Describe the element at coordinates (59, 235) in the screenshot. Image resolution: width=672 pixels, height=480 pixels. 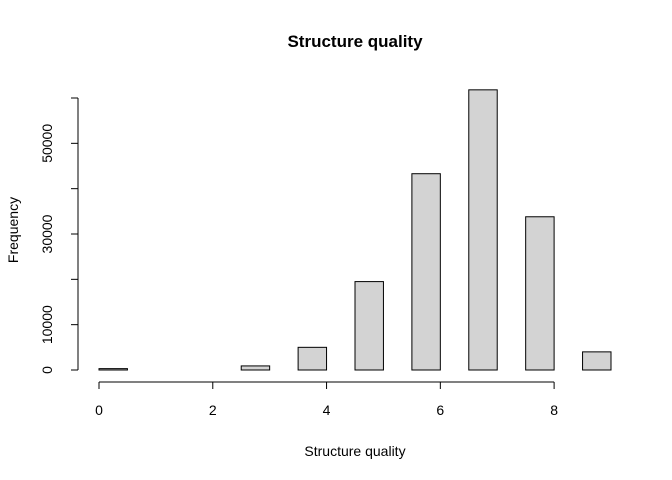
I see `y-axis: 0 10000 30000 50000` at that location.